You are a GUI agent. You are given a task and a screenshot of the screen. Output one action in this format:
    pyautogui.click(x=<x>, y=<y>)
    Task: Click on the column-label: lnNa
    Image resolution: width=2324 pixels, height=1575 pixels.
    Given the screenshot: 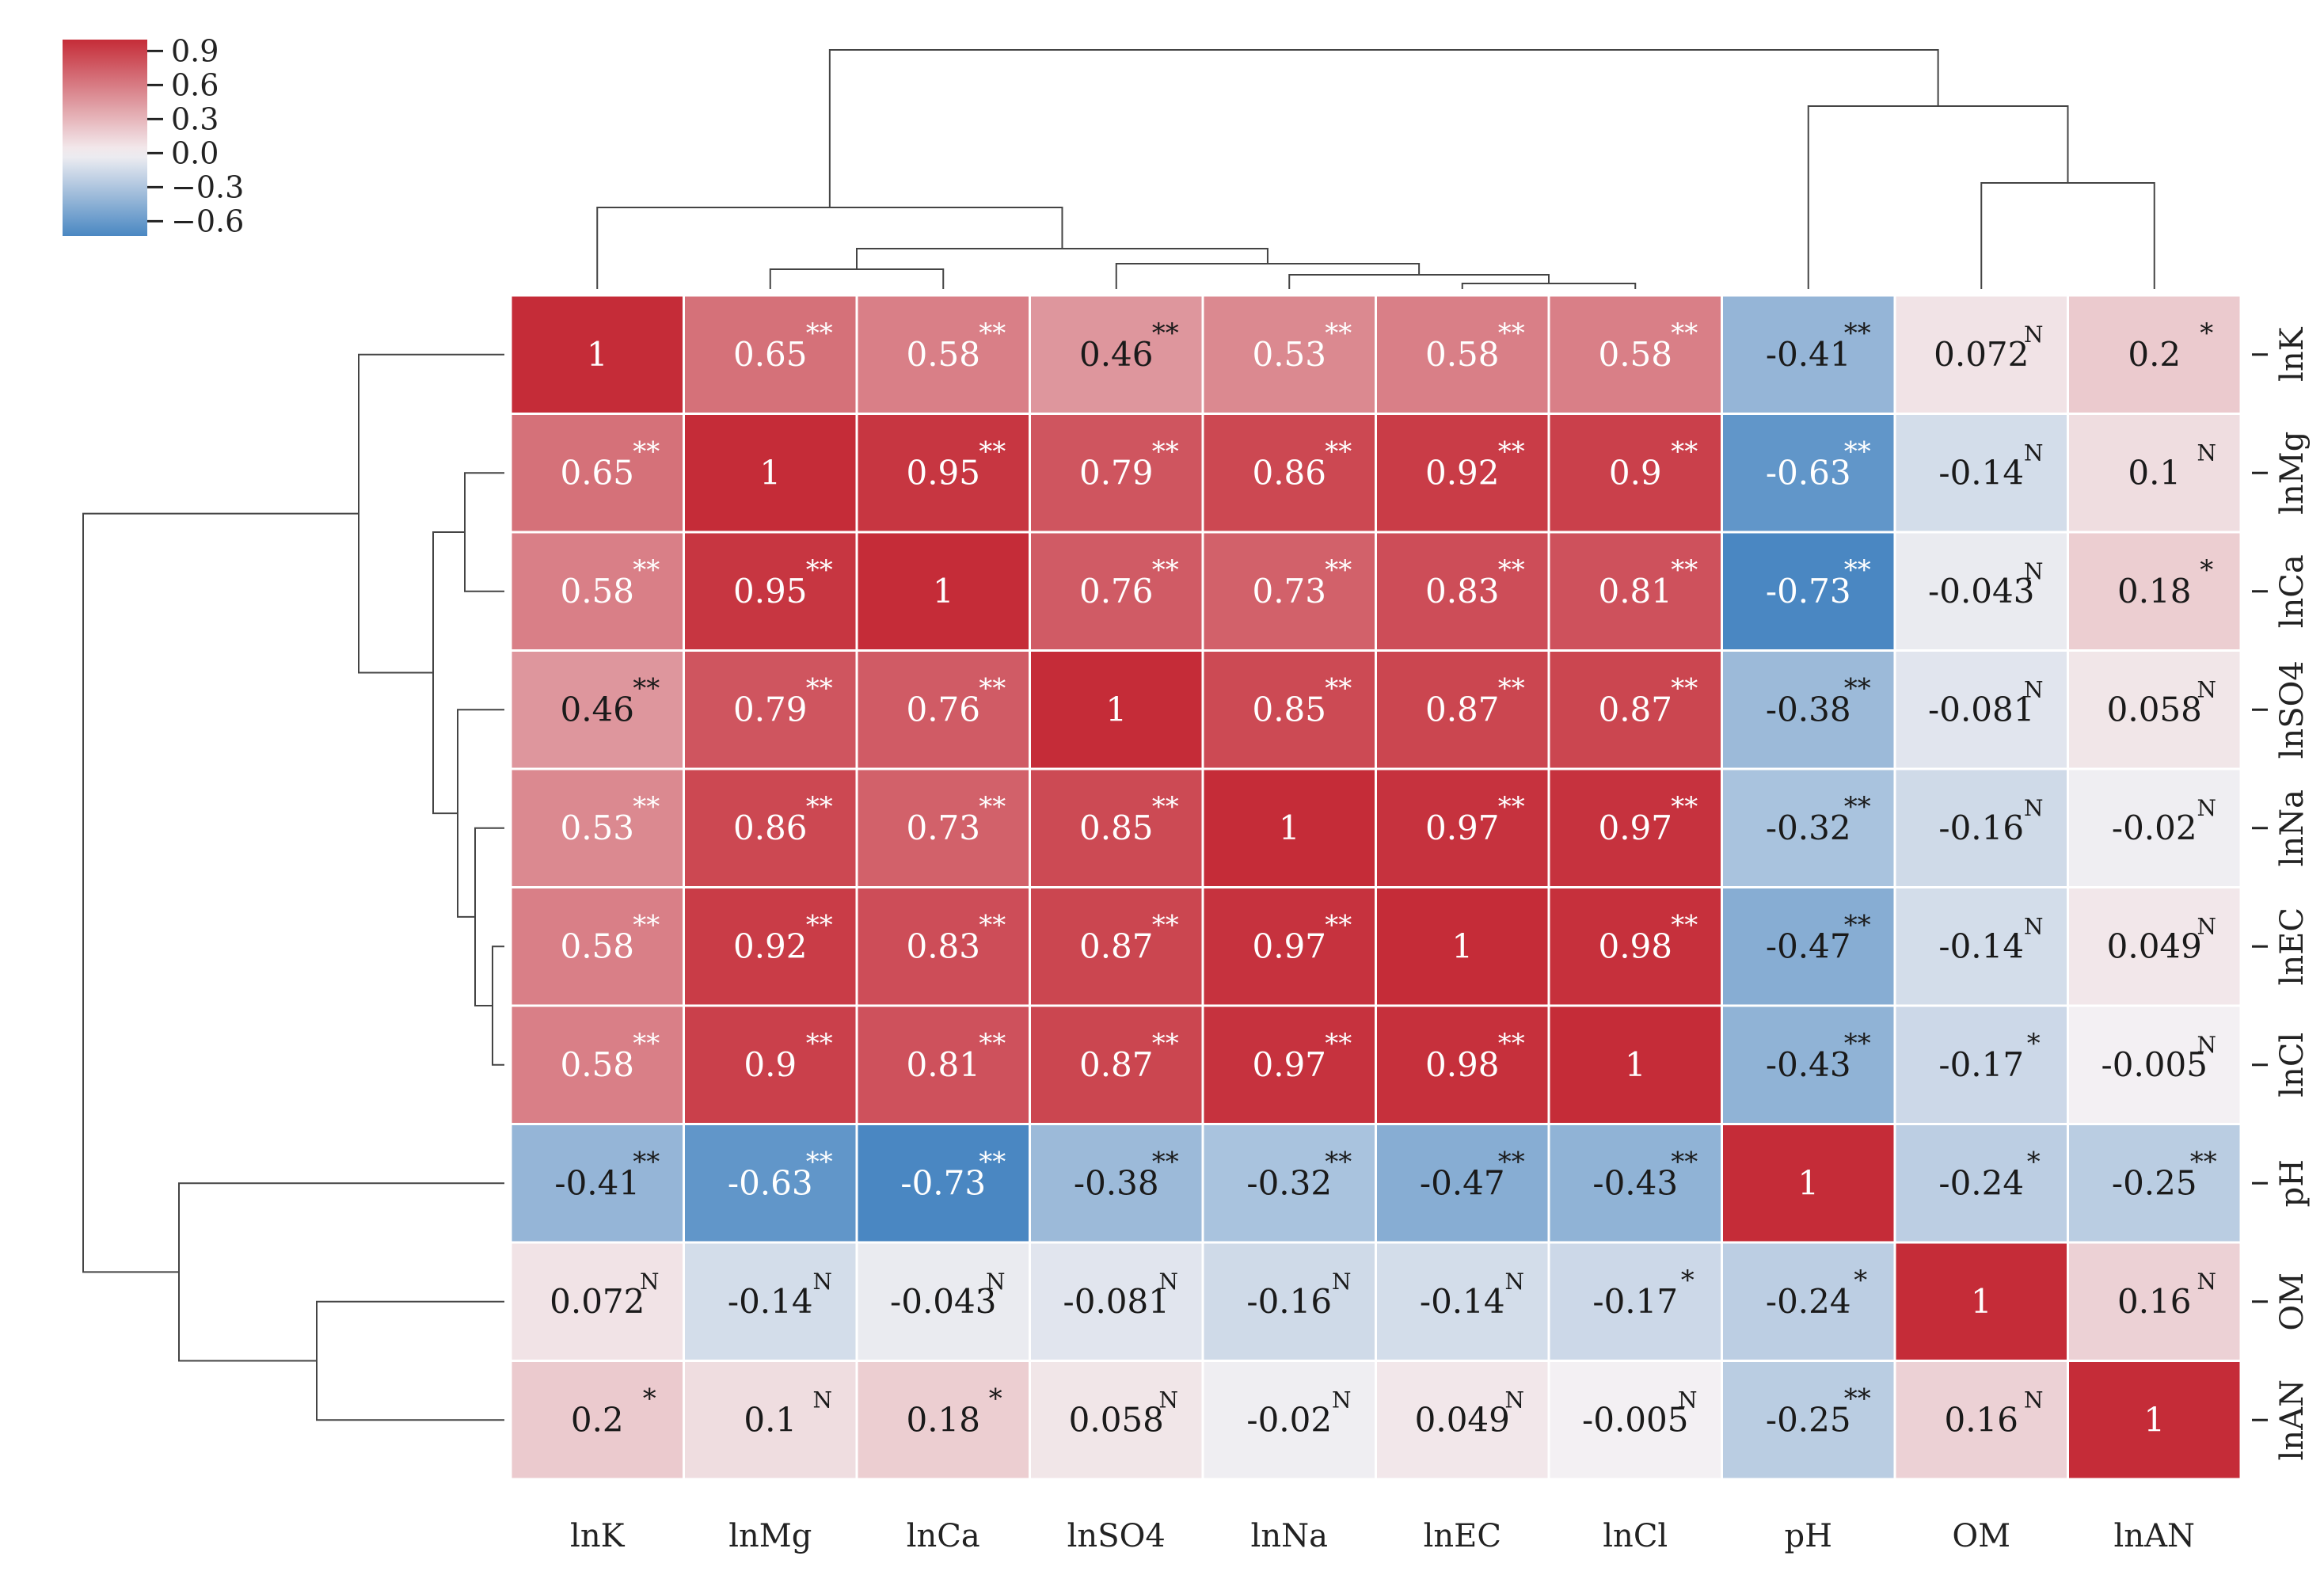 What is the action you would take?
    pyautogui.click(x=1289, y=1536)
    